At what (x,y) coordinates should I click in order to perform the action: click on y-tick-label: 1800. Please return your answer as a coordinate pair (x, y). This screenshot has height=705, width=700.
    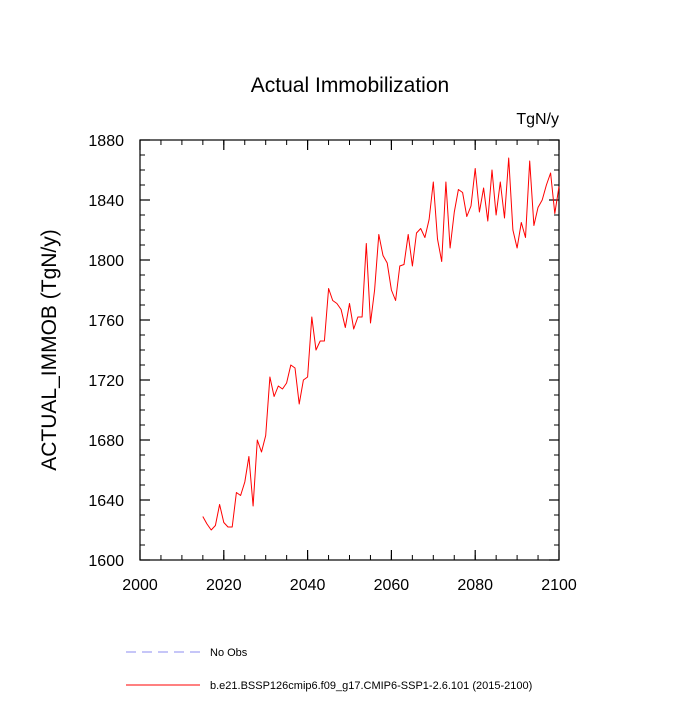
    Looking at the image, I should click on (106, 261).